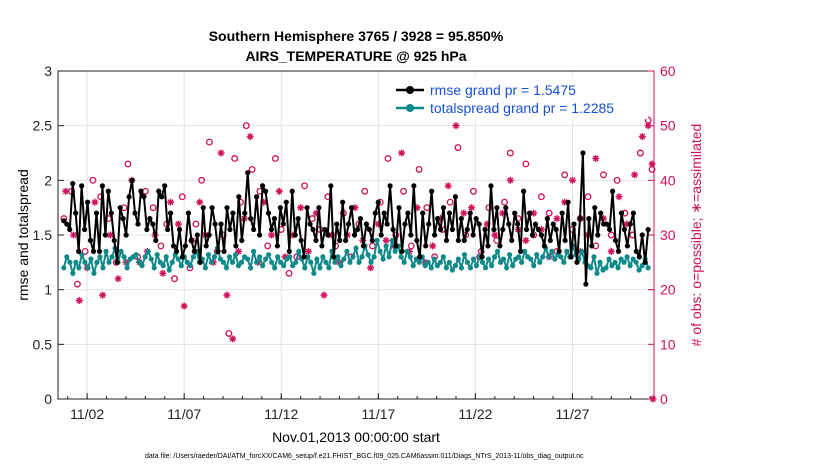 This screenshot has height=470, width=830. What do you see at coordinates (668, 235) in the screenshot?
I see `y-right-tick-label: 30` at bounding box center [668, 235].